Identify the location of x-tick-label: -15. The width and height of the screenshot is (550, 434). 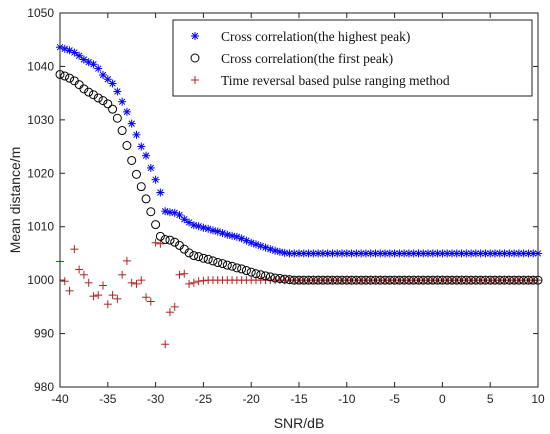
(299, 399).